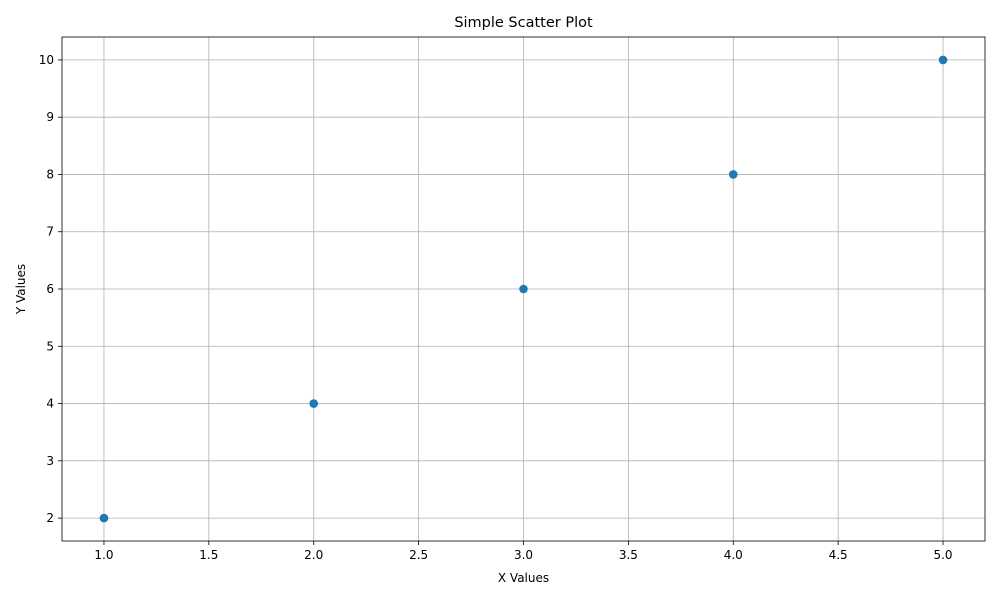  Describe the element at coordinates (523, 23) in the screenshot. I see `chart-title: Simple Scatter Plot` at that location.